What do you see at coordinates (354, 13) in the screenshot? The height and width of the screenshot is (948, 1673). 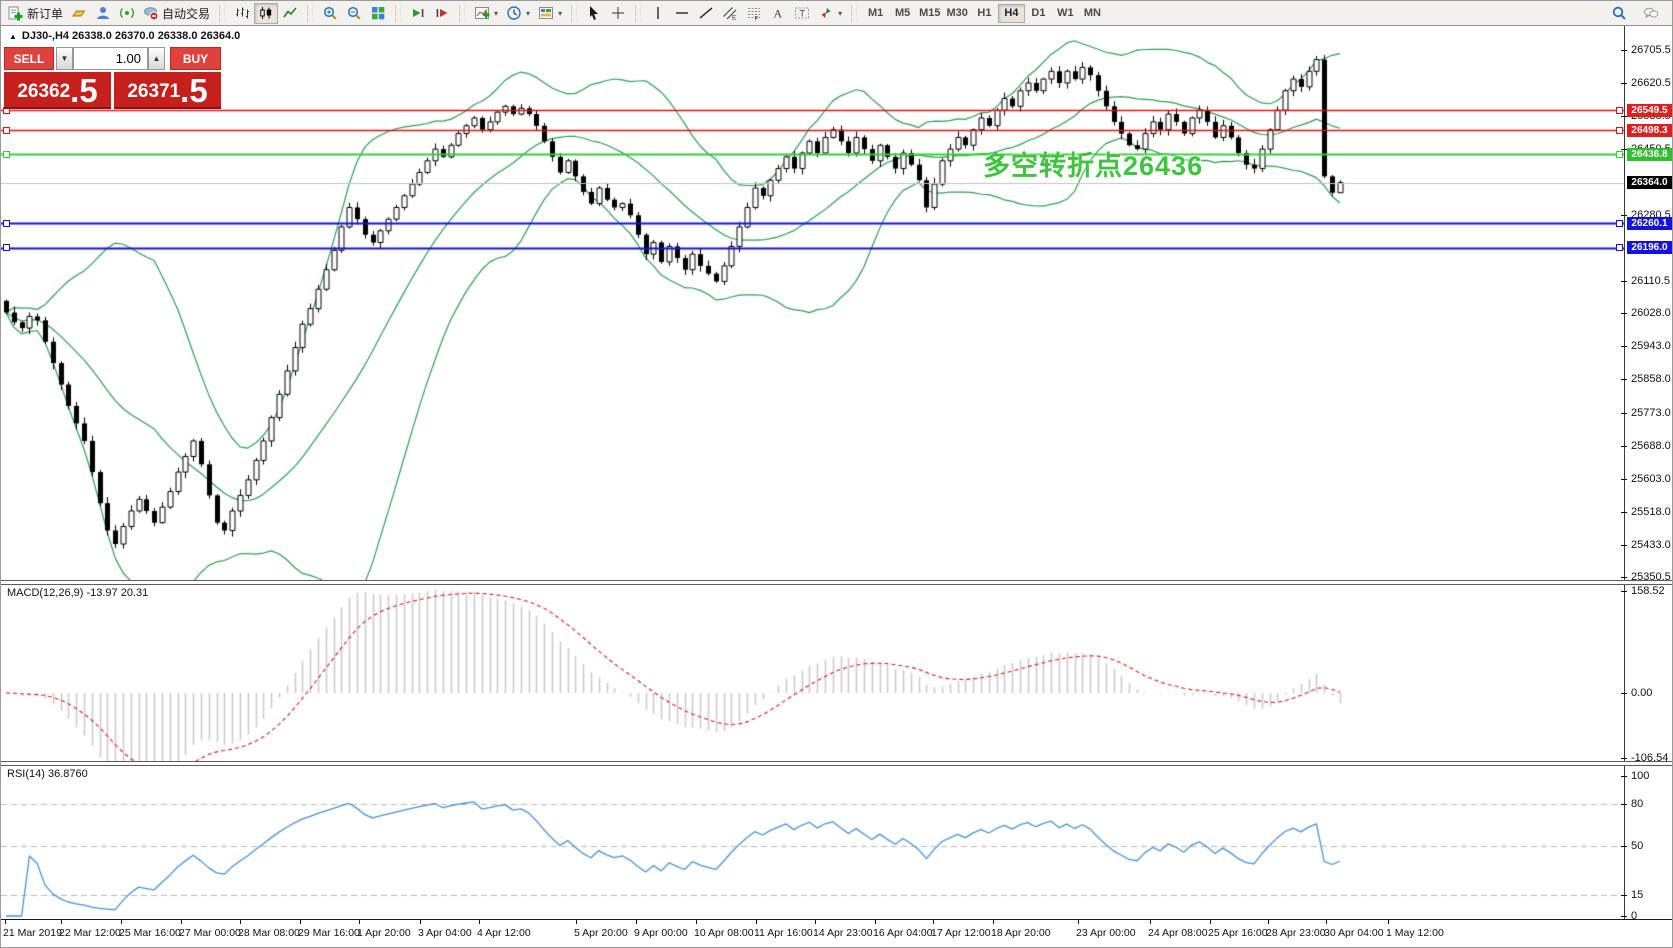 I see `zoom-out-button` at bounding box center [354, 13].